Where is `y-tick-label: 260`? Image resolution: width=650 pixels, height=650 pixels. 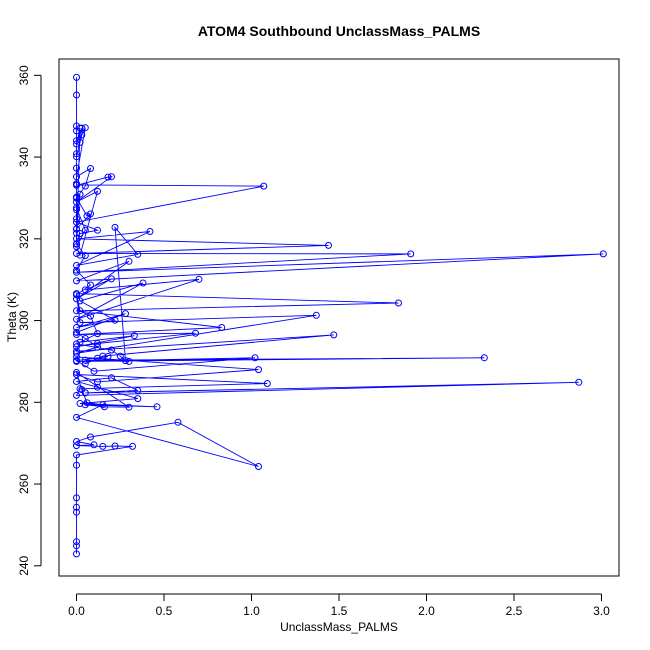 y-tick-label: 260 is located at coordinates (24, 484).